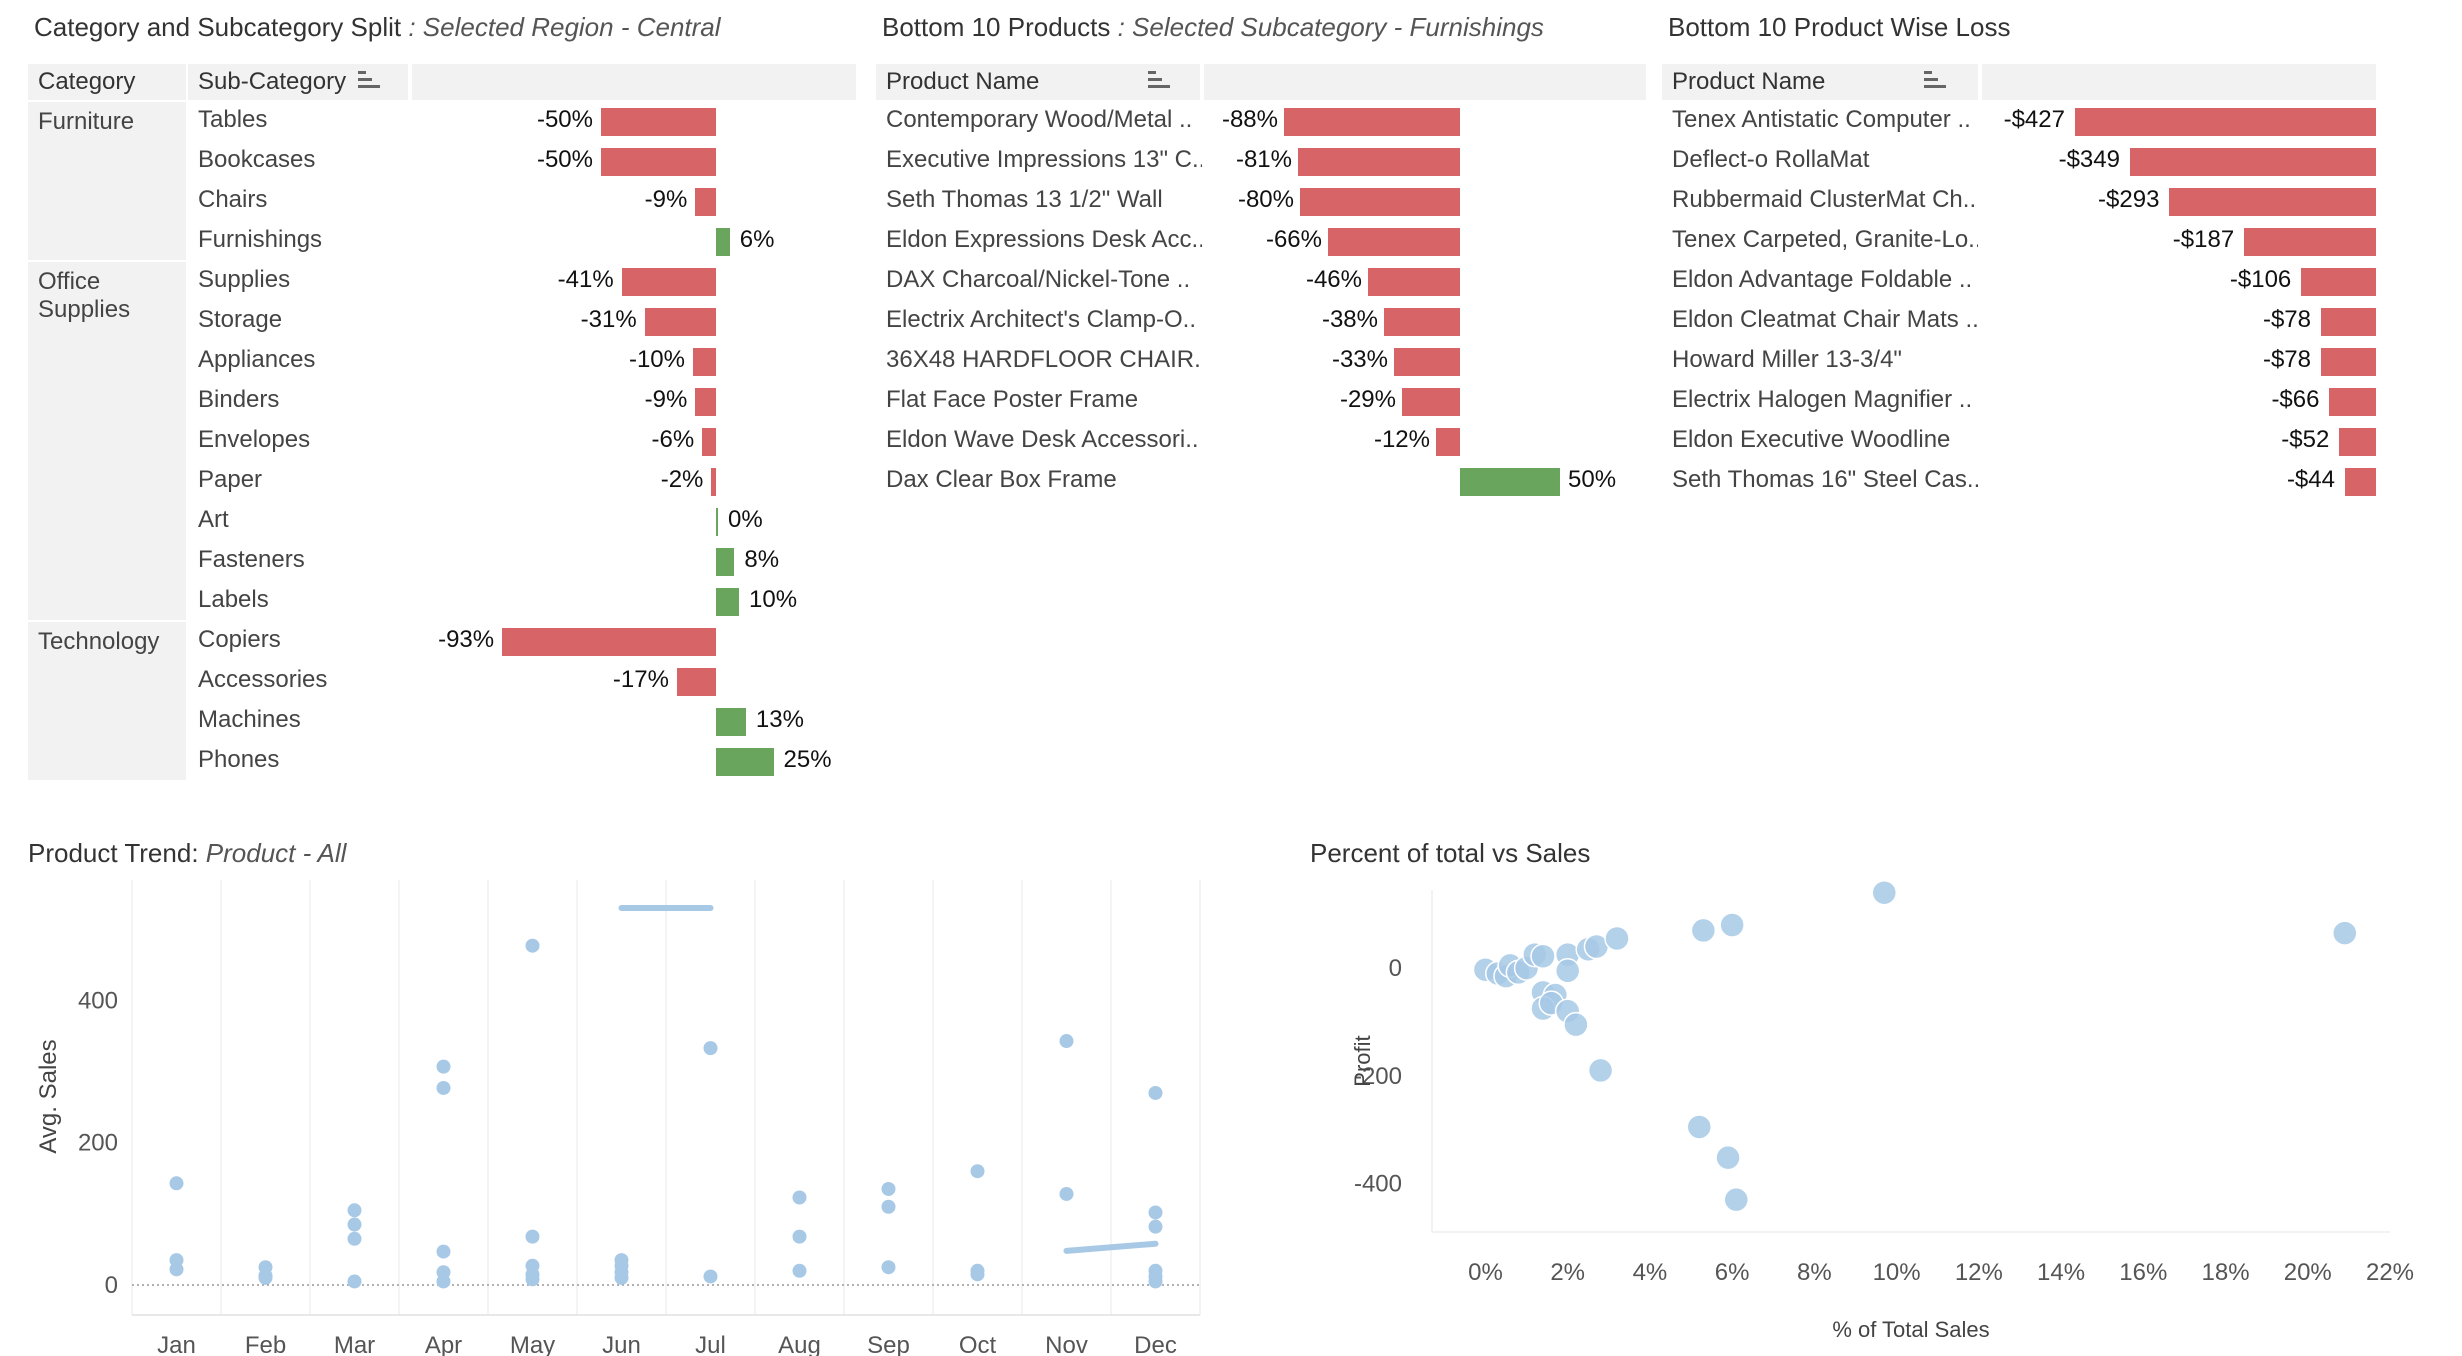  What do you see at coordinates (1825, 319) in the screenshot?
I see `loss-product-name: Eldon Cleatmat Chair Mats ..` at bounding box center [1825, 319].